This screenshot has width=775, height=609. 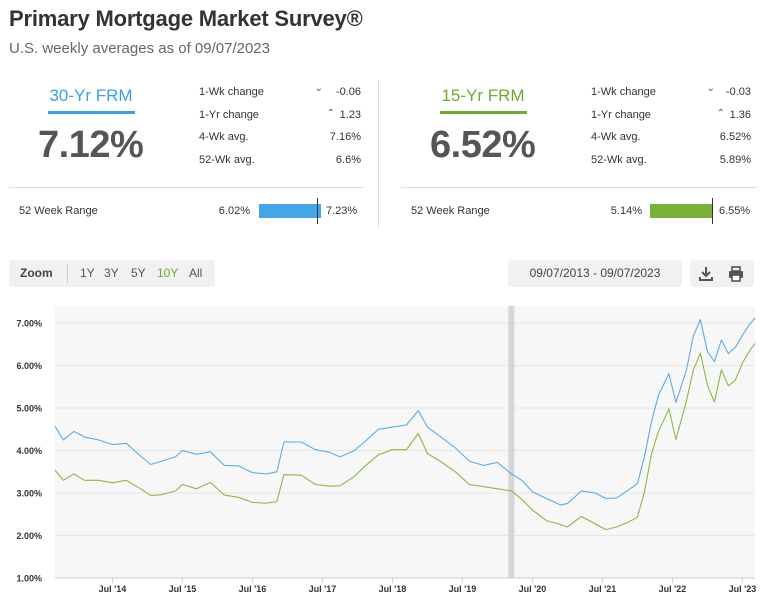 I want to click on stat-value: -0.06, so click(x=348, y=92).